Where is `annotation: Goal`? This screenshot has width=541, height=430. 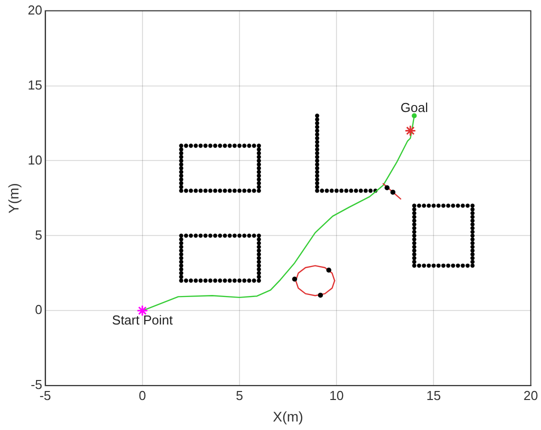 annotation: Goal is located at coordinates (414, 107).